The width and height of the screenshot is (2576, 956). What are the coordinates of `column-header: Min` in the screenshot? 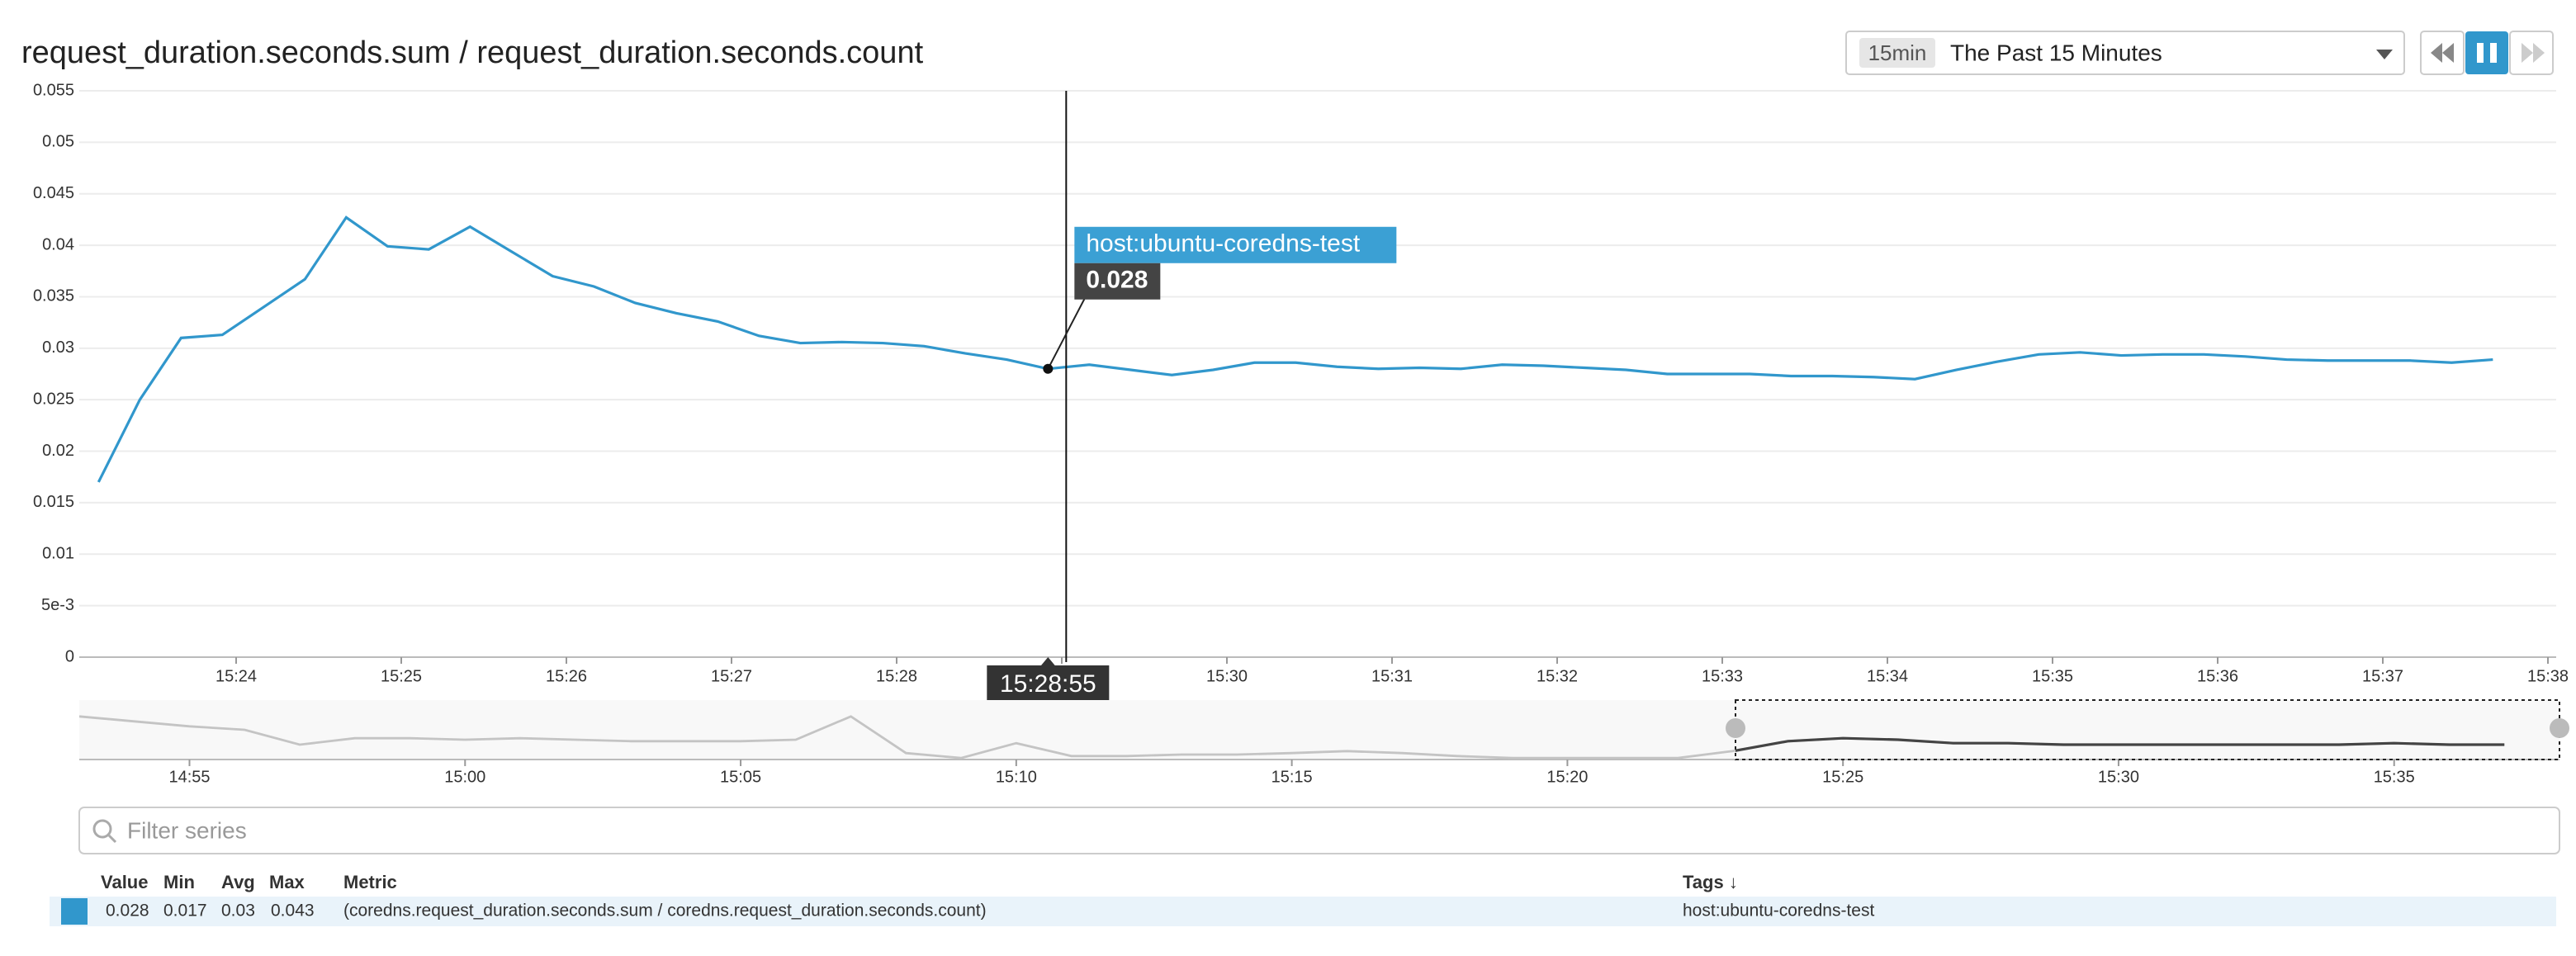 It's located at (179, 882).